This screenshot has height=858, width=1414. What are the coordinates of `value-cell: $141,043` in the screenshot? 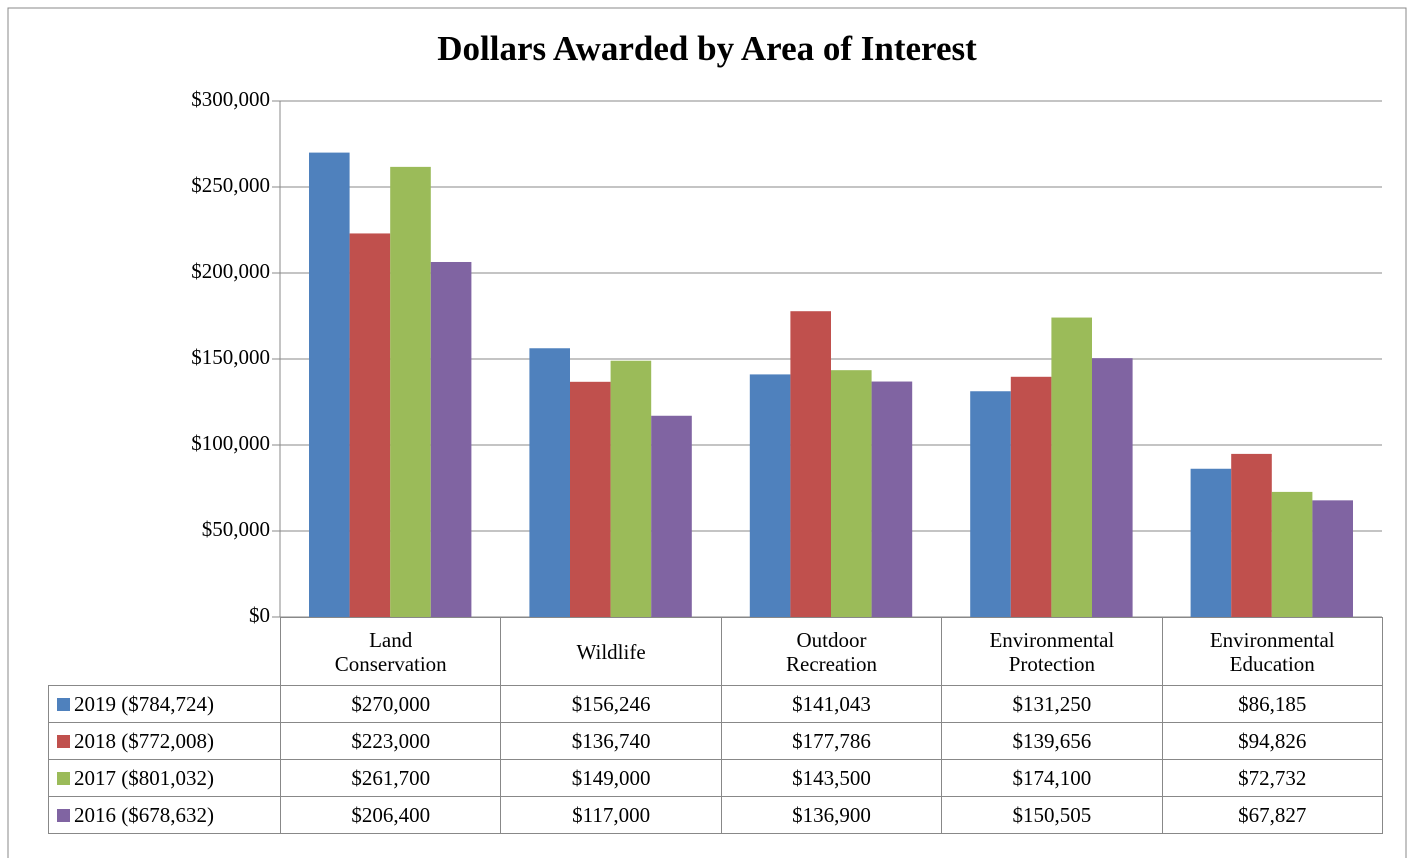 It's located at (831, 704).